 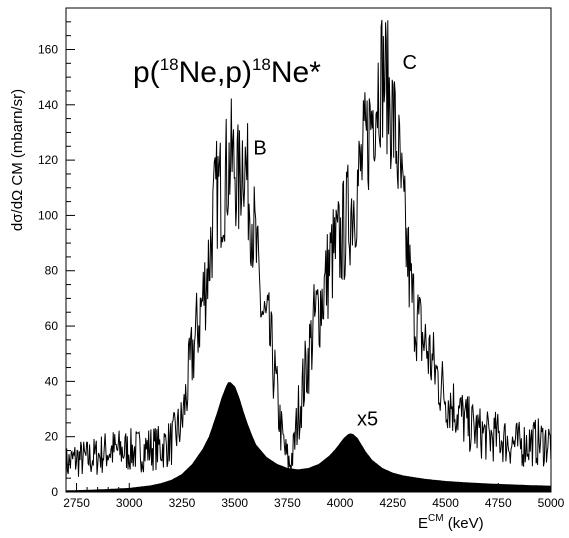 I want to click on x-tick-label: 5000, so click(x=551, y=503).